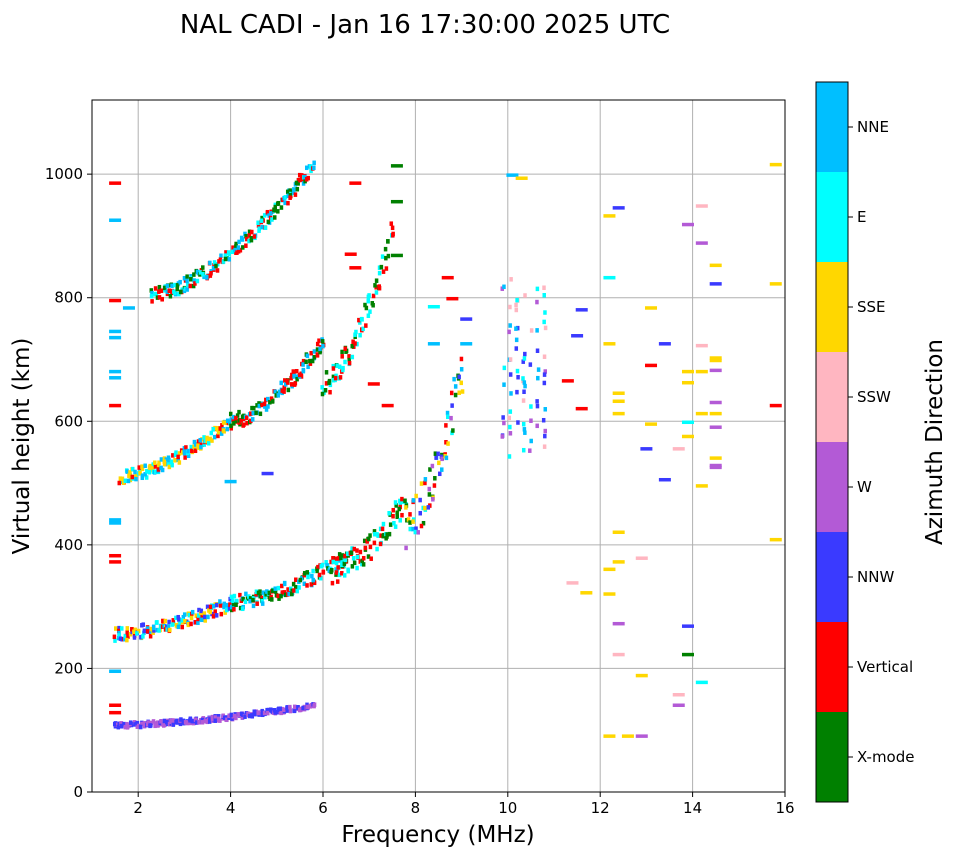 The height and width of the screenshot is (857, 958). Describe the element at coordinates (832, 667) in the screenshot. I see `colorbar-segment` at that location.